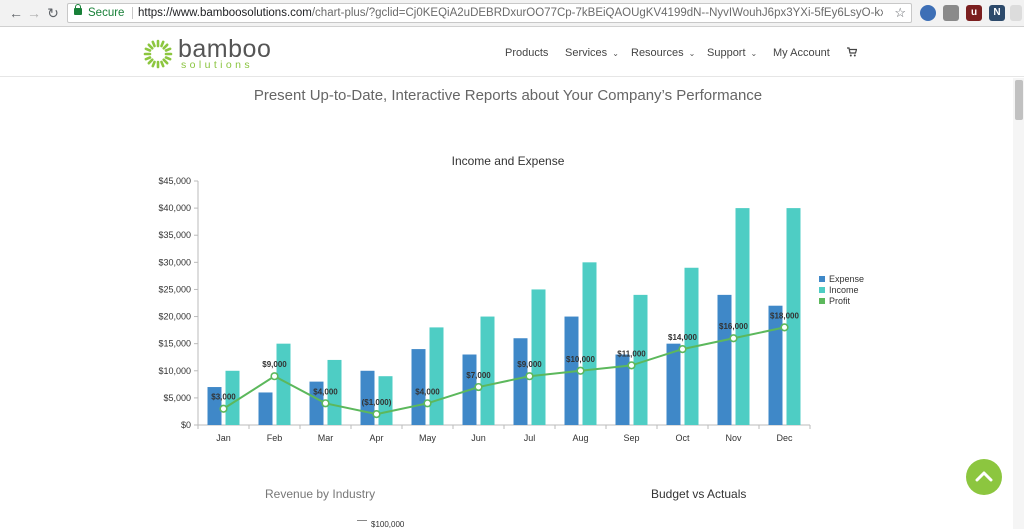 This screenshot has width=1024, height=529. Describe the element at coordinates (16, 13) in the screenshot. I see `back-arrow-icon: ←` at that location.